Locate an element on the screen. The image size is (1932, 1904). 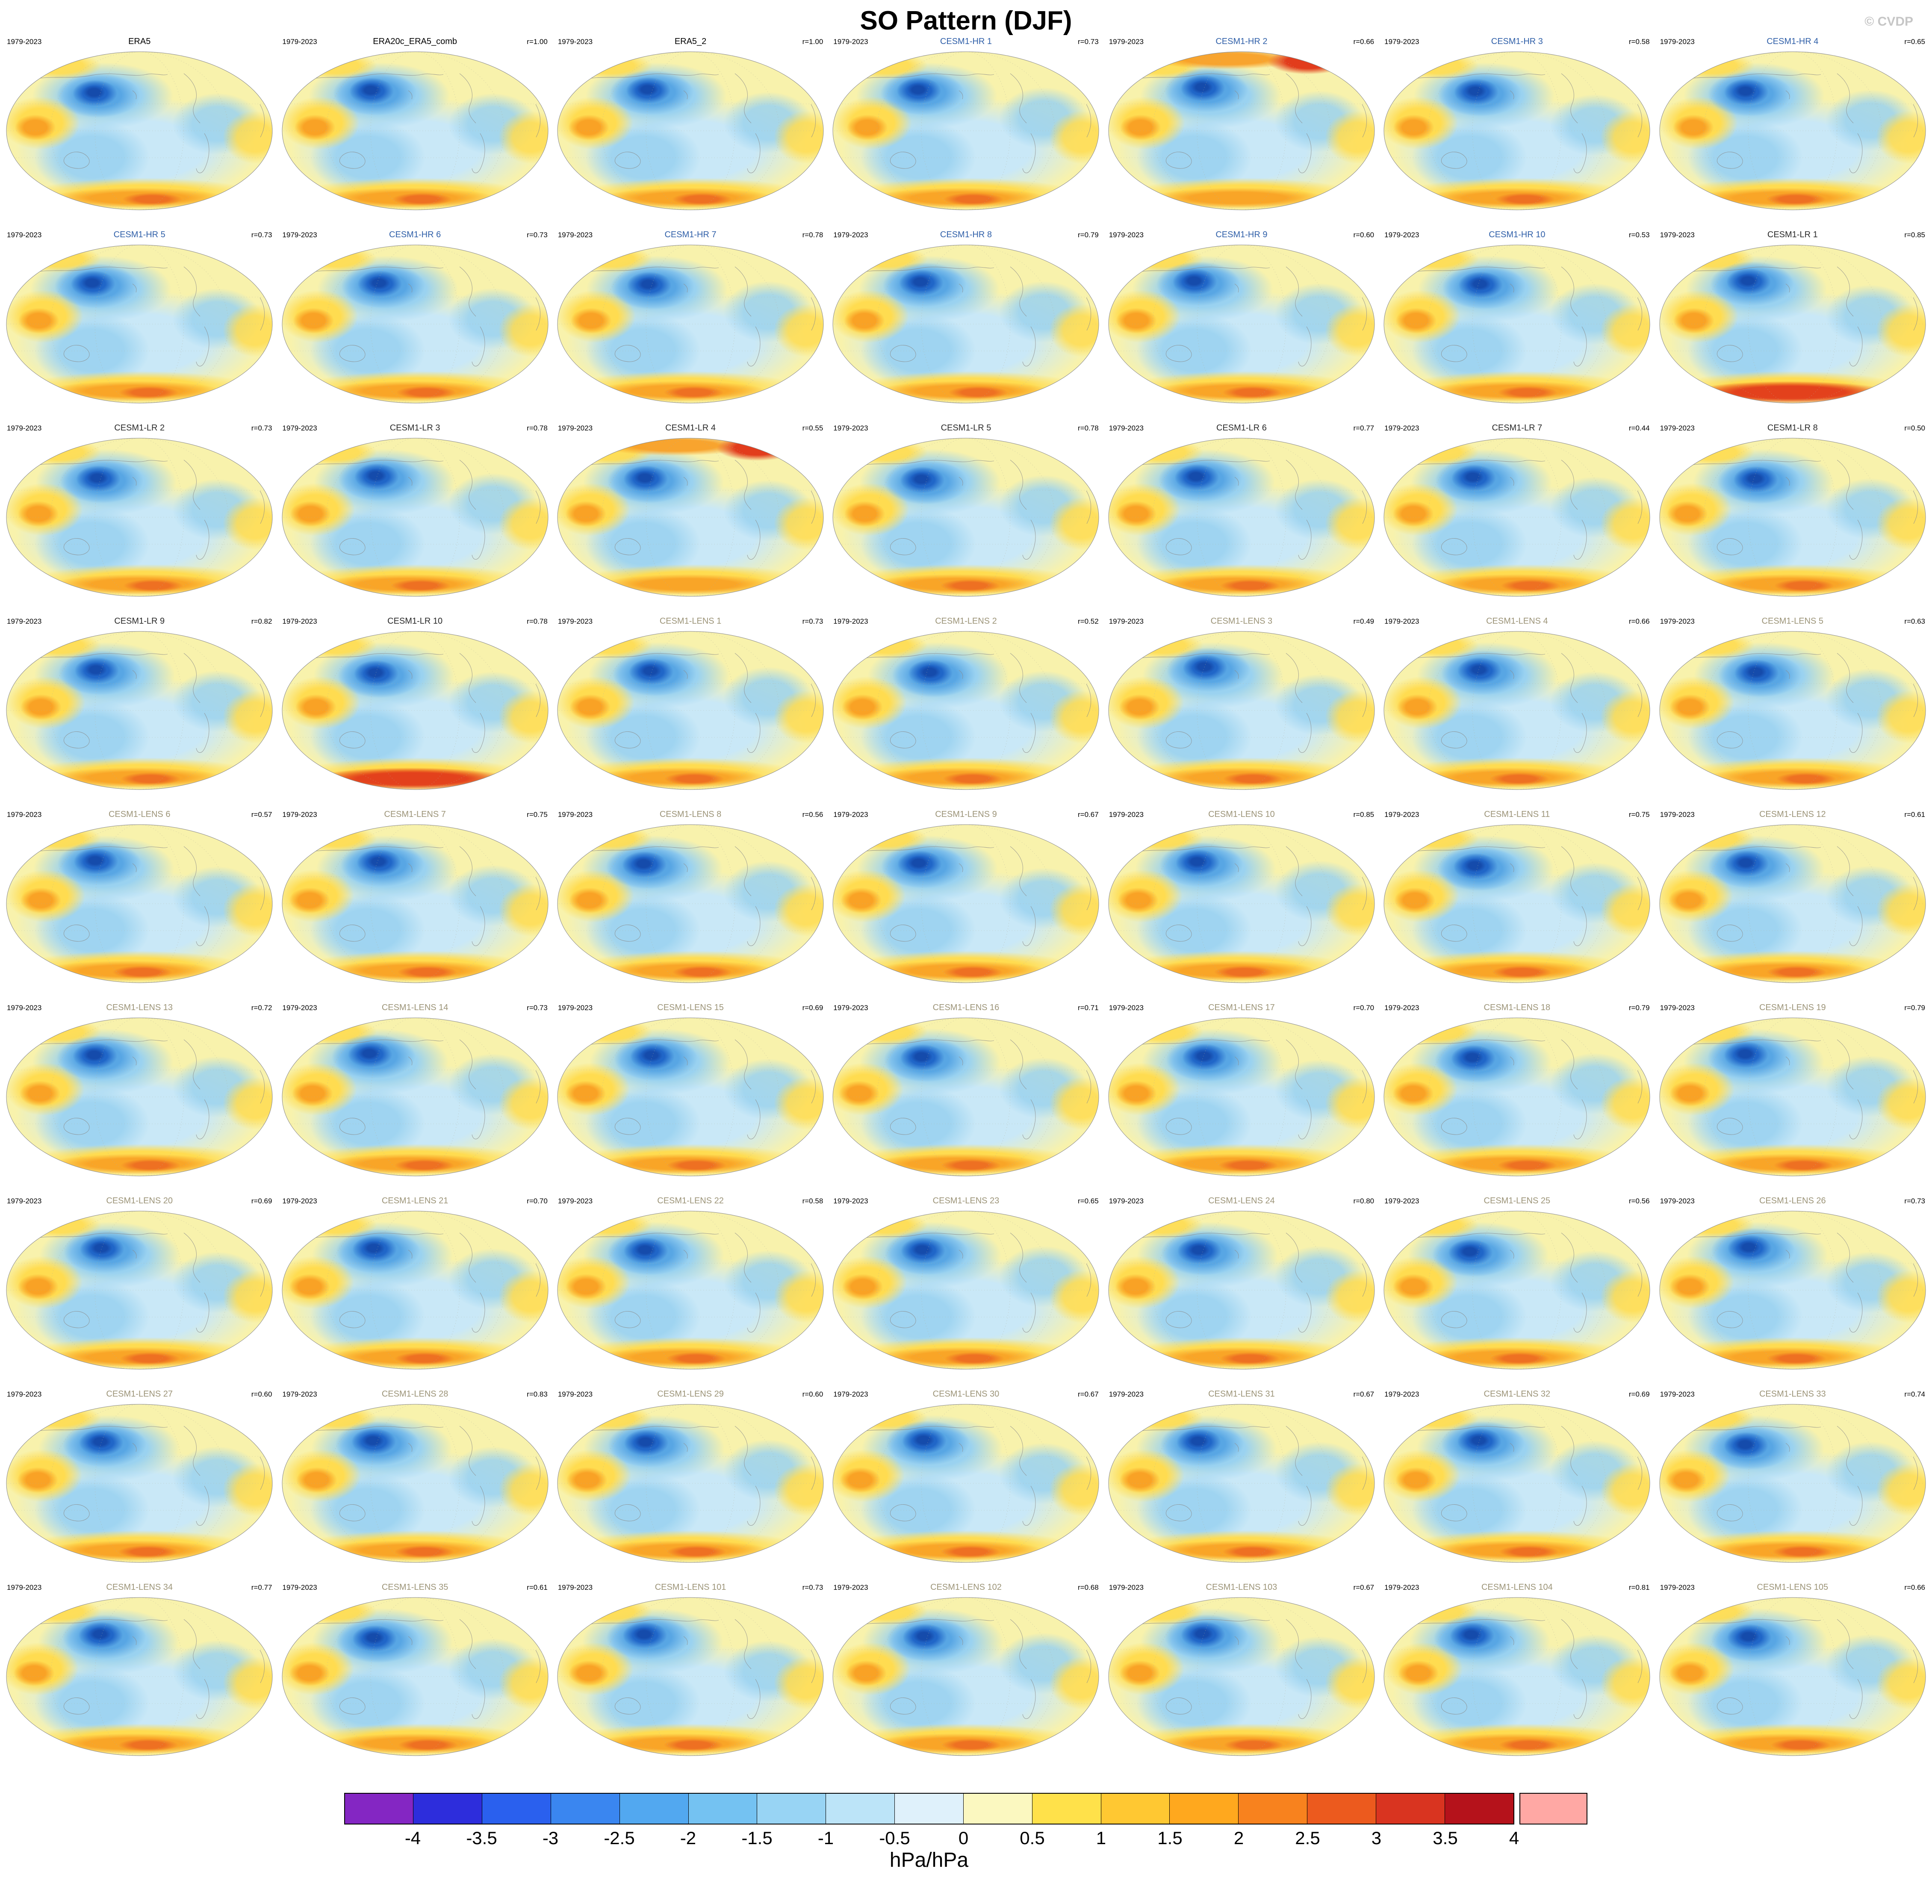
panel-title: CESM1-LENS 12 is located at coordinates (1793, 814).